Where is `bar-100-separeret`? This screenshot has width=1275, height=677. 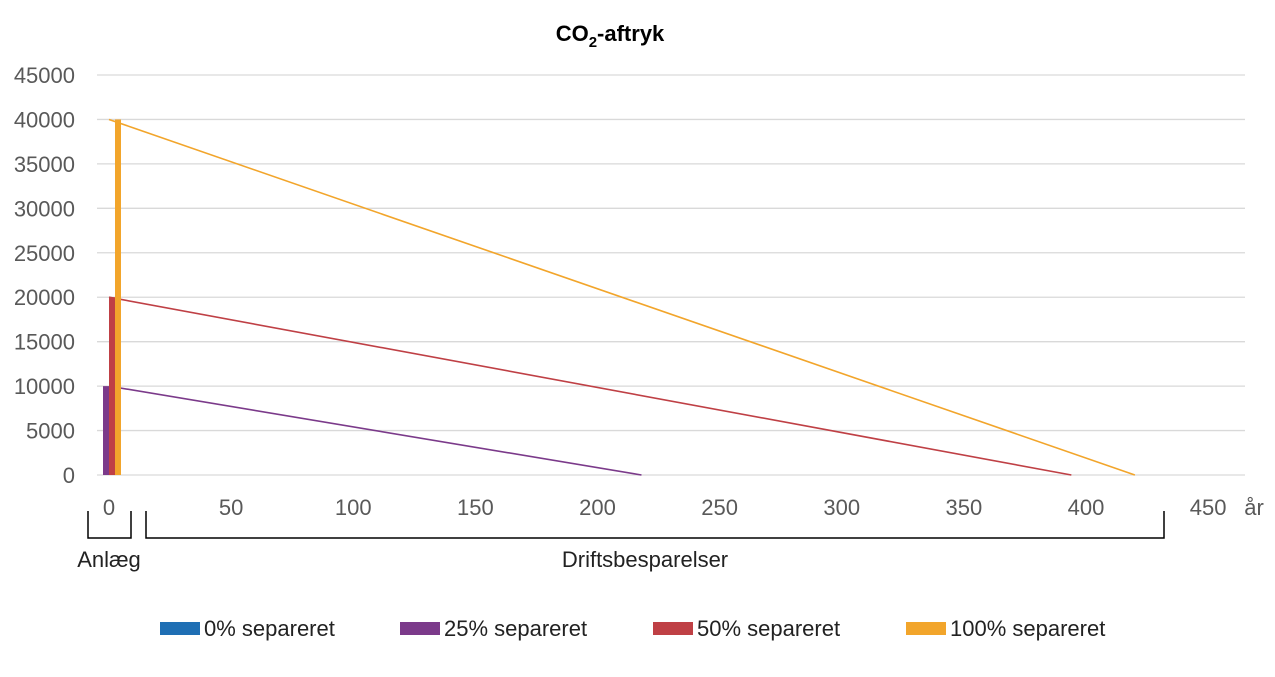 bar-100-separeret is located at coordinates (118, 297).